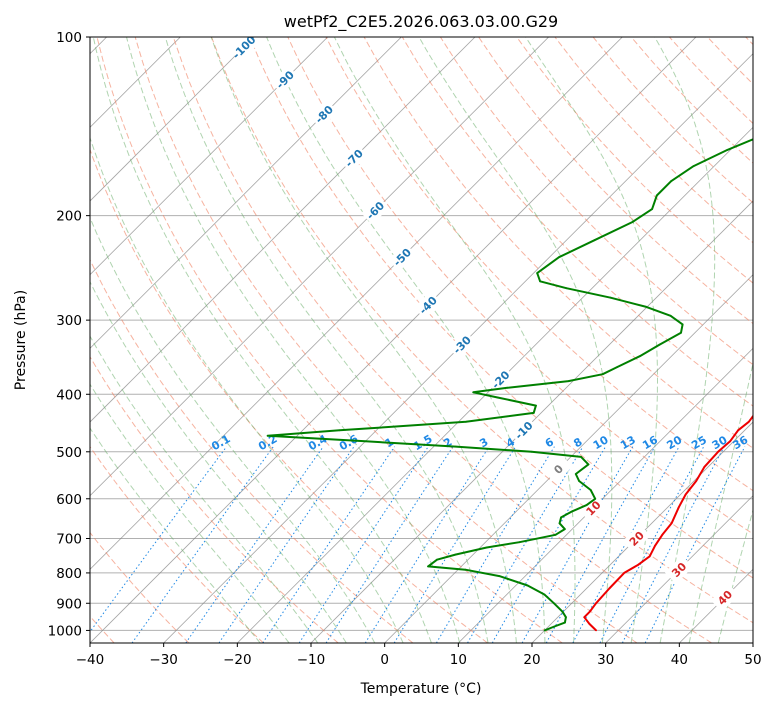 Image resolution: width=775 pixels, height=708 pixels. I want to click on x-tick-label: −10, so click(311, 660).